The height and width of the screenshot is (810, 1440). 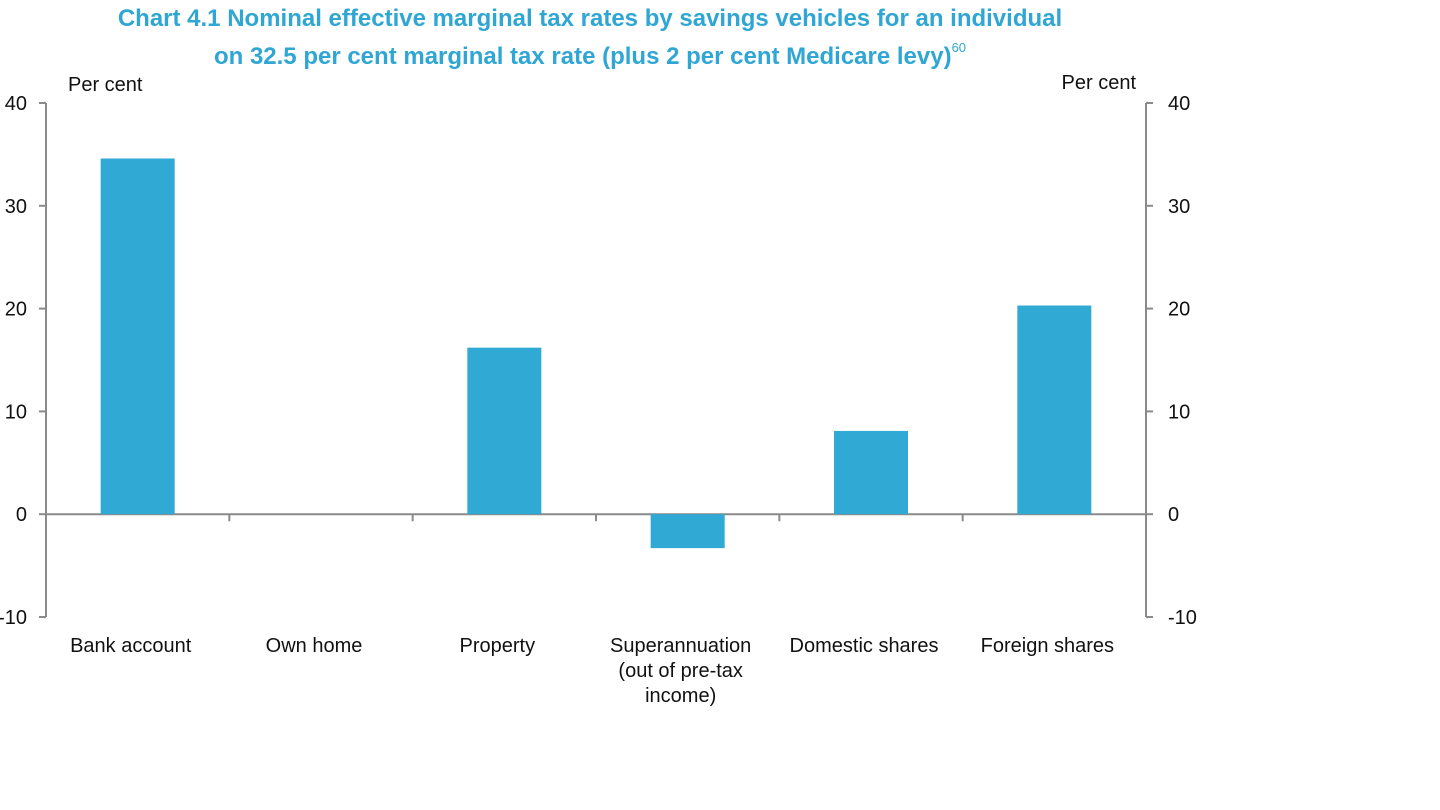 I want to click on category-label: income), so click(x=680, y=696).